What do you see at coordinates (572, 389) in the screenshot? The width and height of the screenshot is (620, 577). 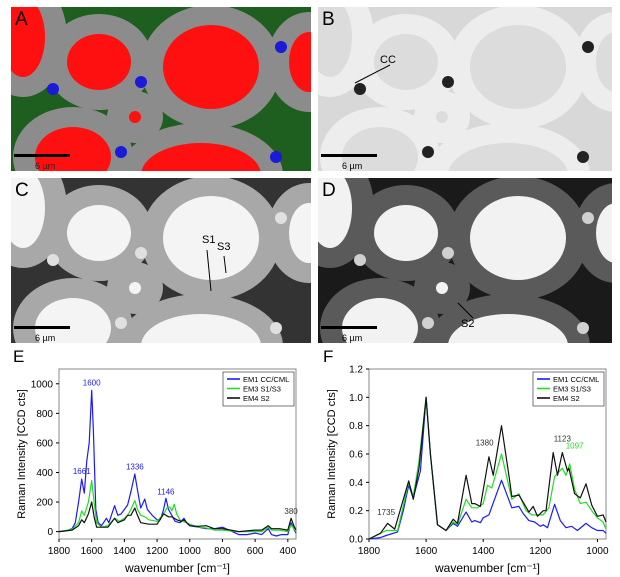 I see `legend-entry: EM3 S1/S3` at bounding box center [572, 389].